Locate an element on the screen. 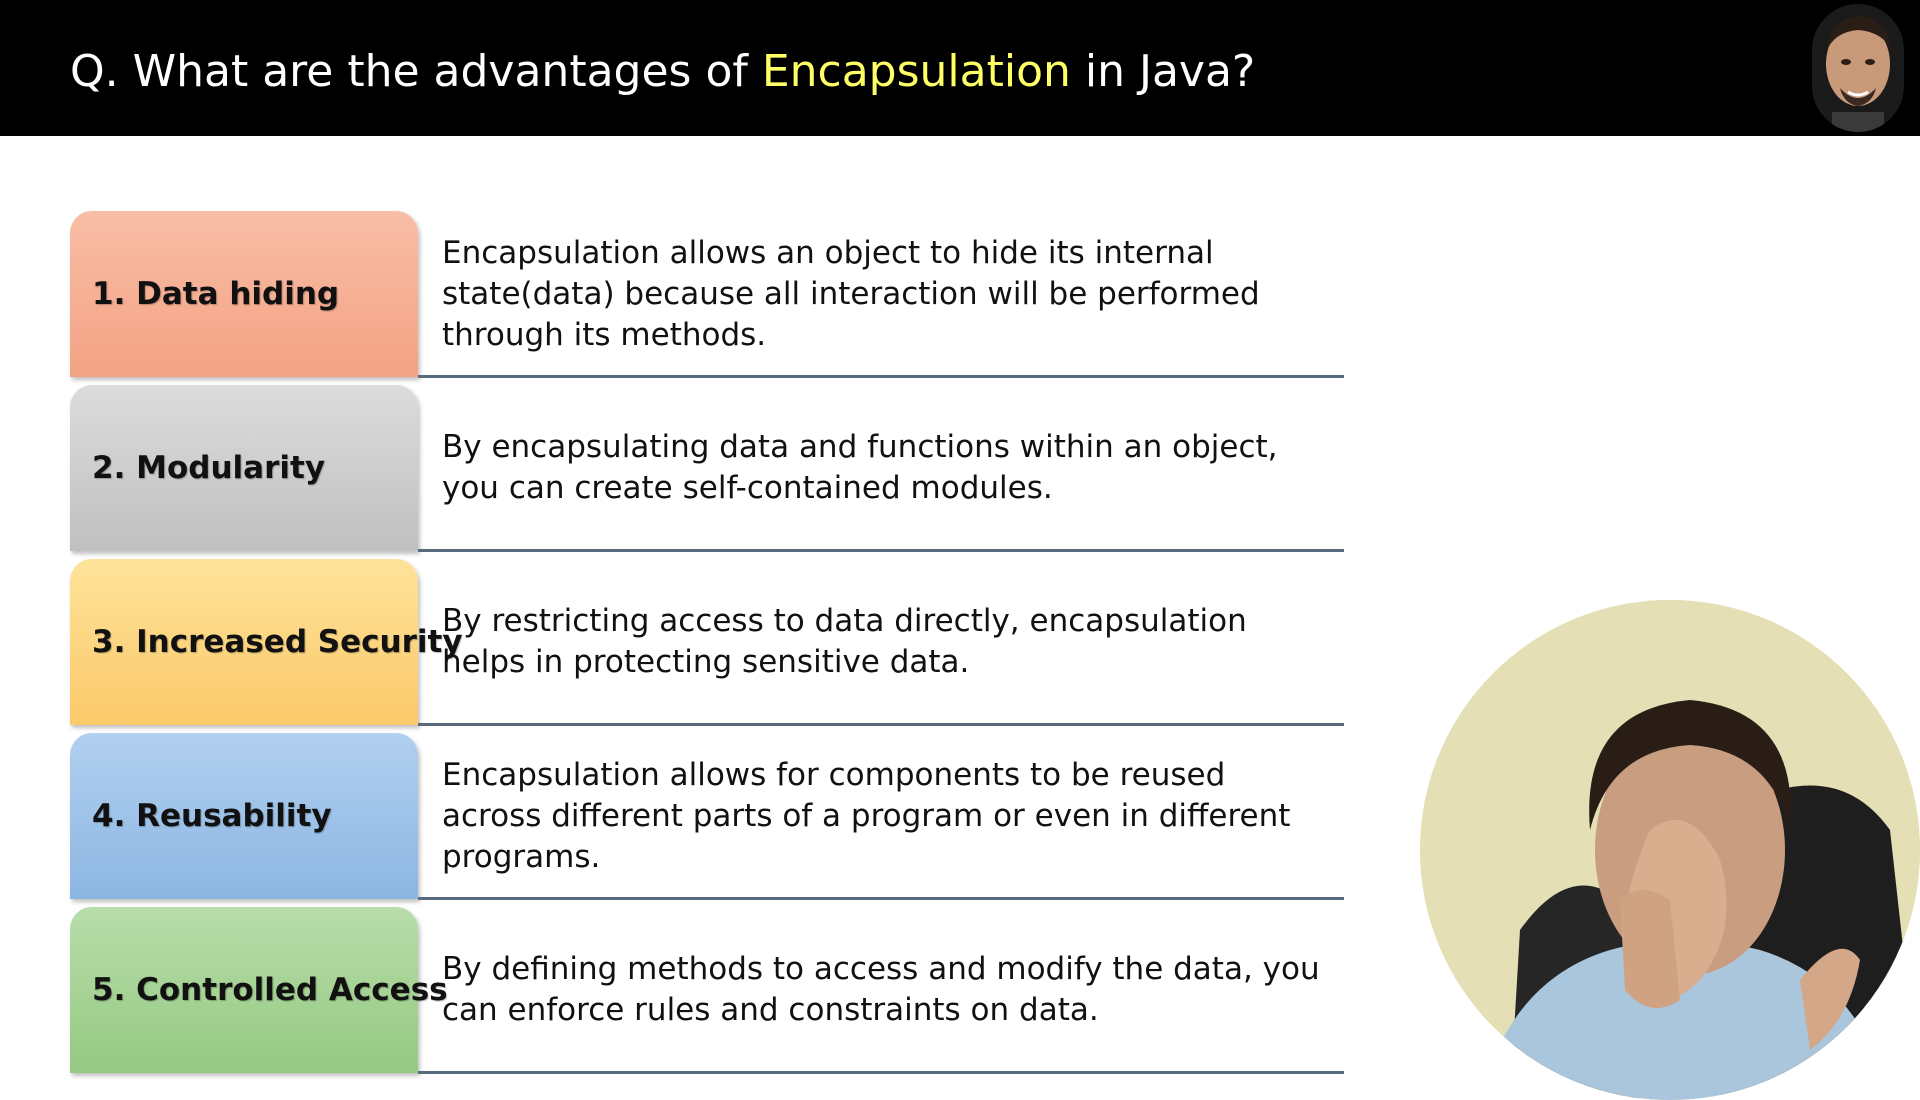 Image resolution: width=1920 pixels, height=1100 pixels. presenter-webcam-icon is located at coordinates (1670, 850).